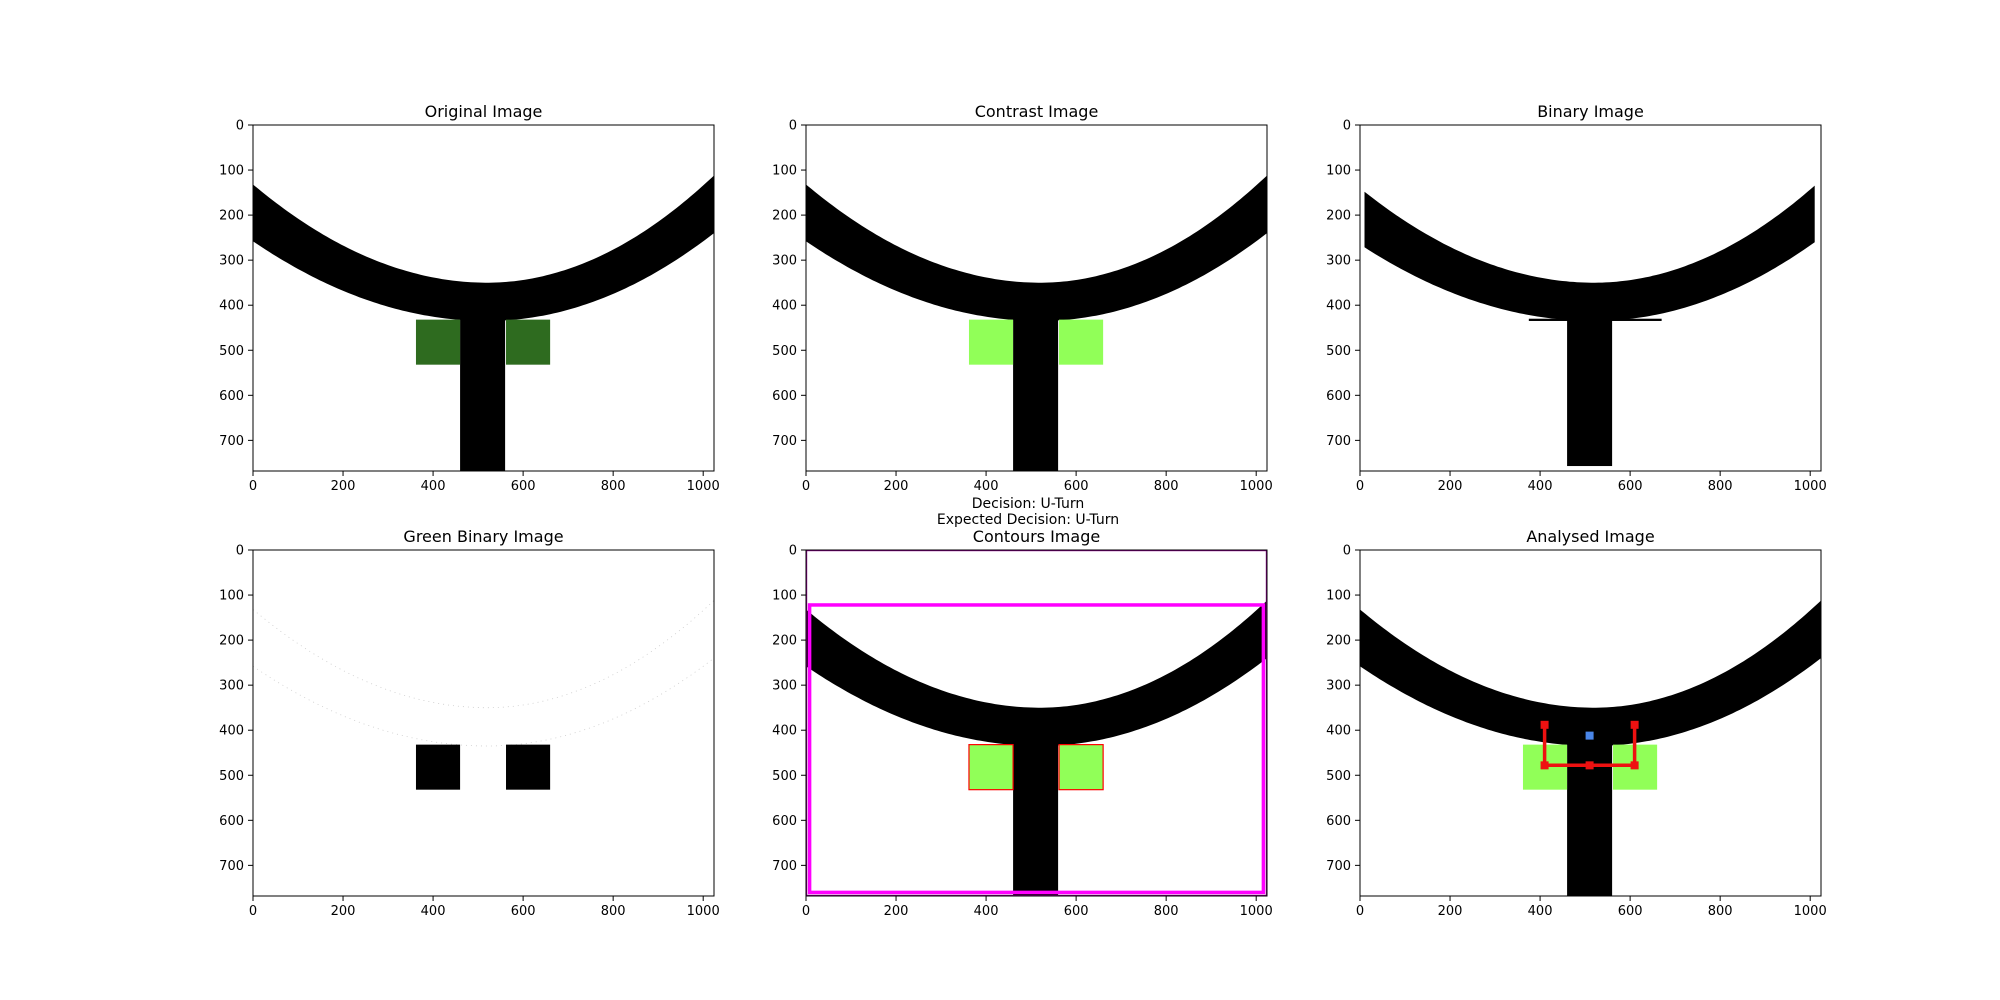 The width and height of the screenshot is (2000, 1000). I want to click on faint-track-edge, so click(483, 654).